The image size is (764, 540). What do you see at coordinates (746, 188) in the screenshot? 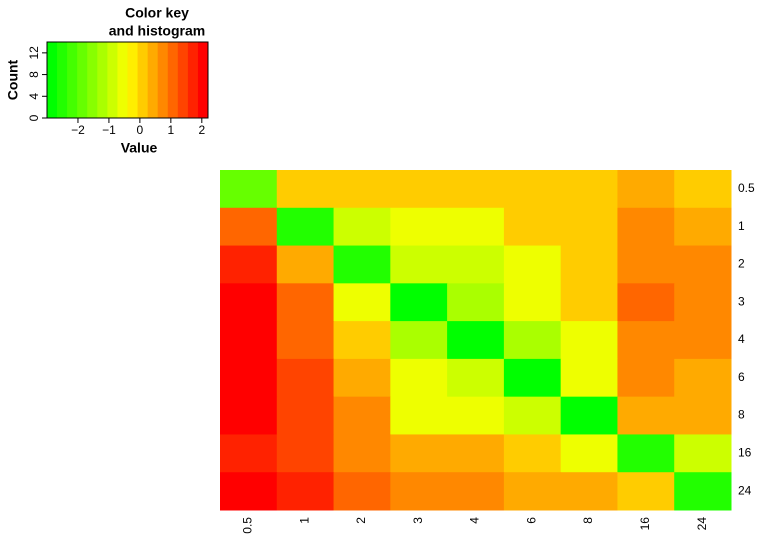
I see `row-label: 0.5` at bounding box center [746, 188].